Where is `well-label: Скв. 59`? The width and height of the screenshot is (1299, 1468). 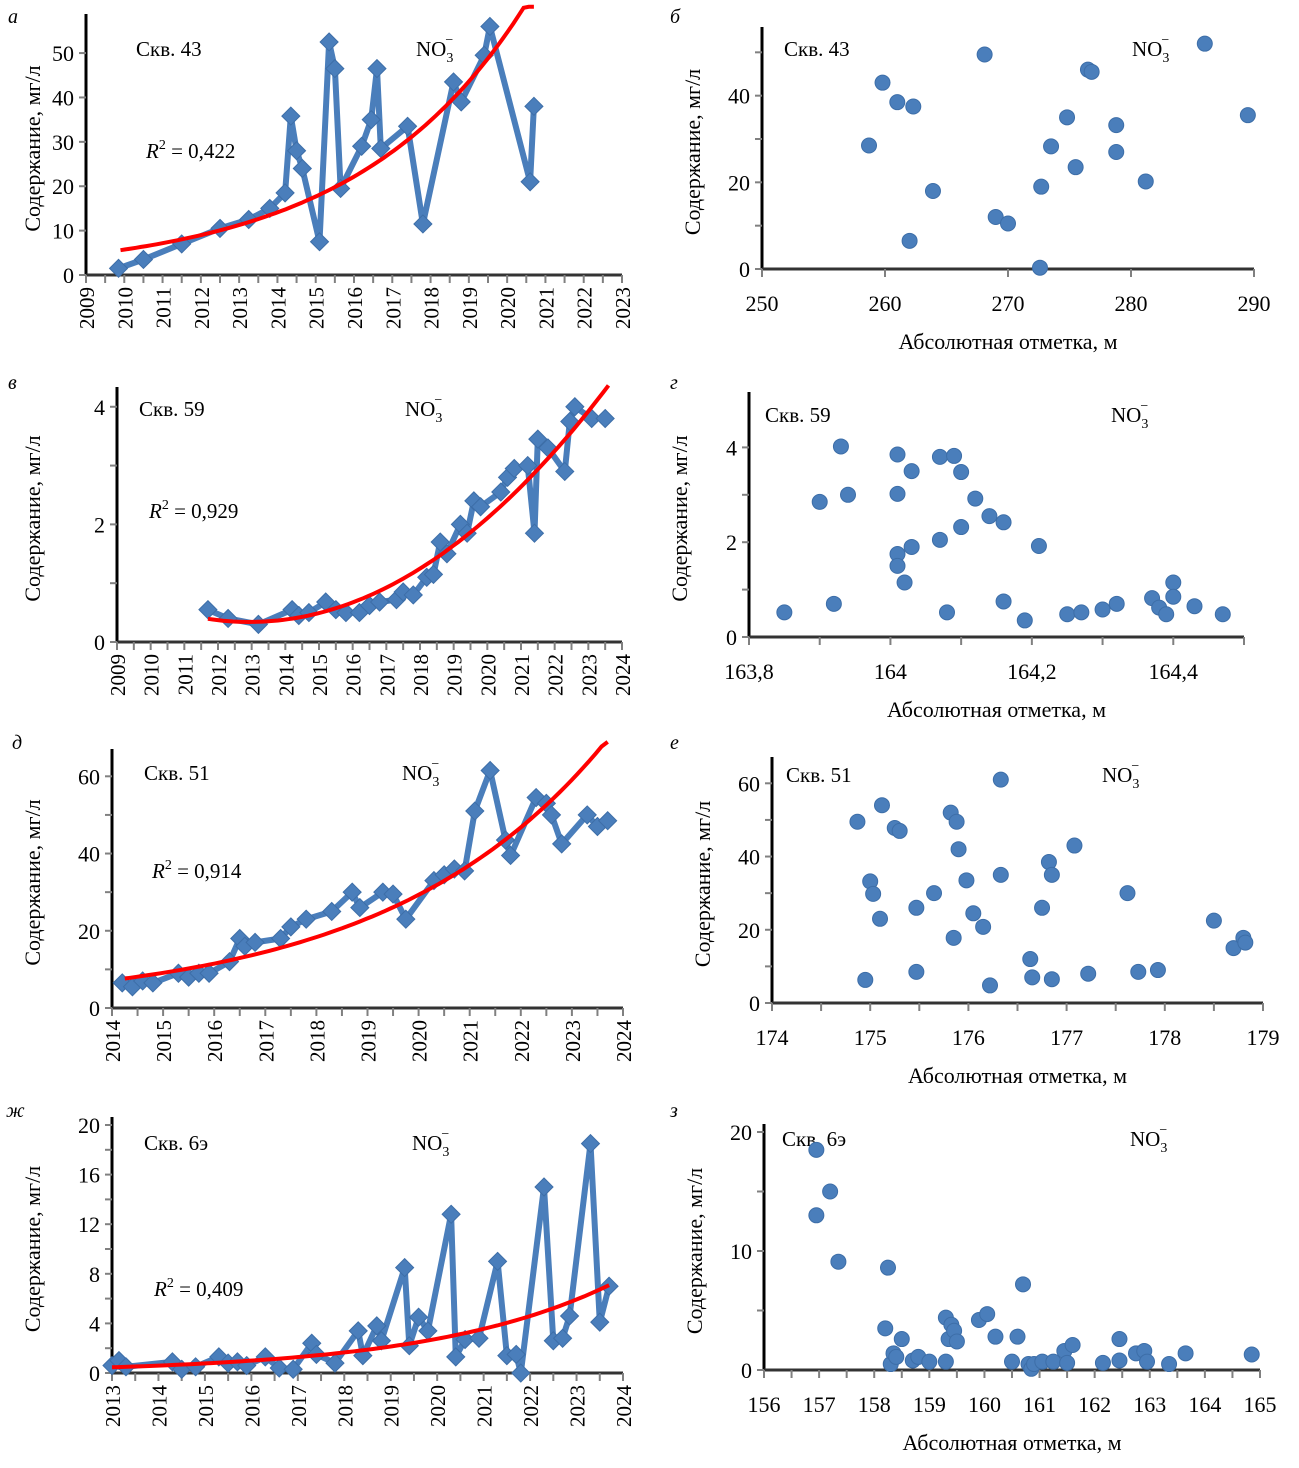
well-label: Скв. 59 is located at coordinates (172, 409).